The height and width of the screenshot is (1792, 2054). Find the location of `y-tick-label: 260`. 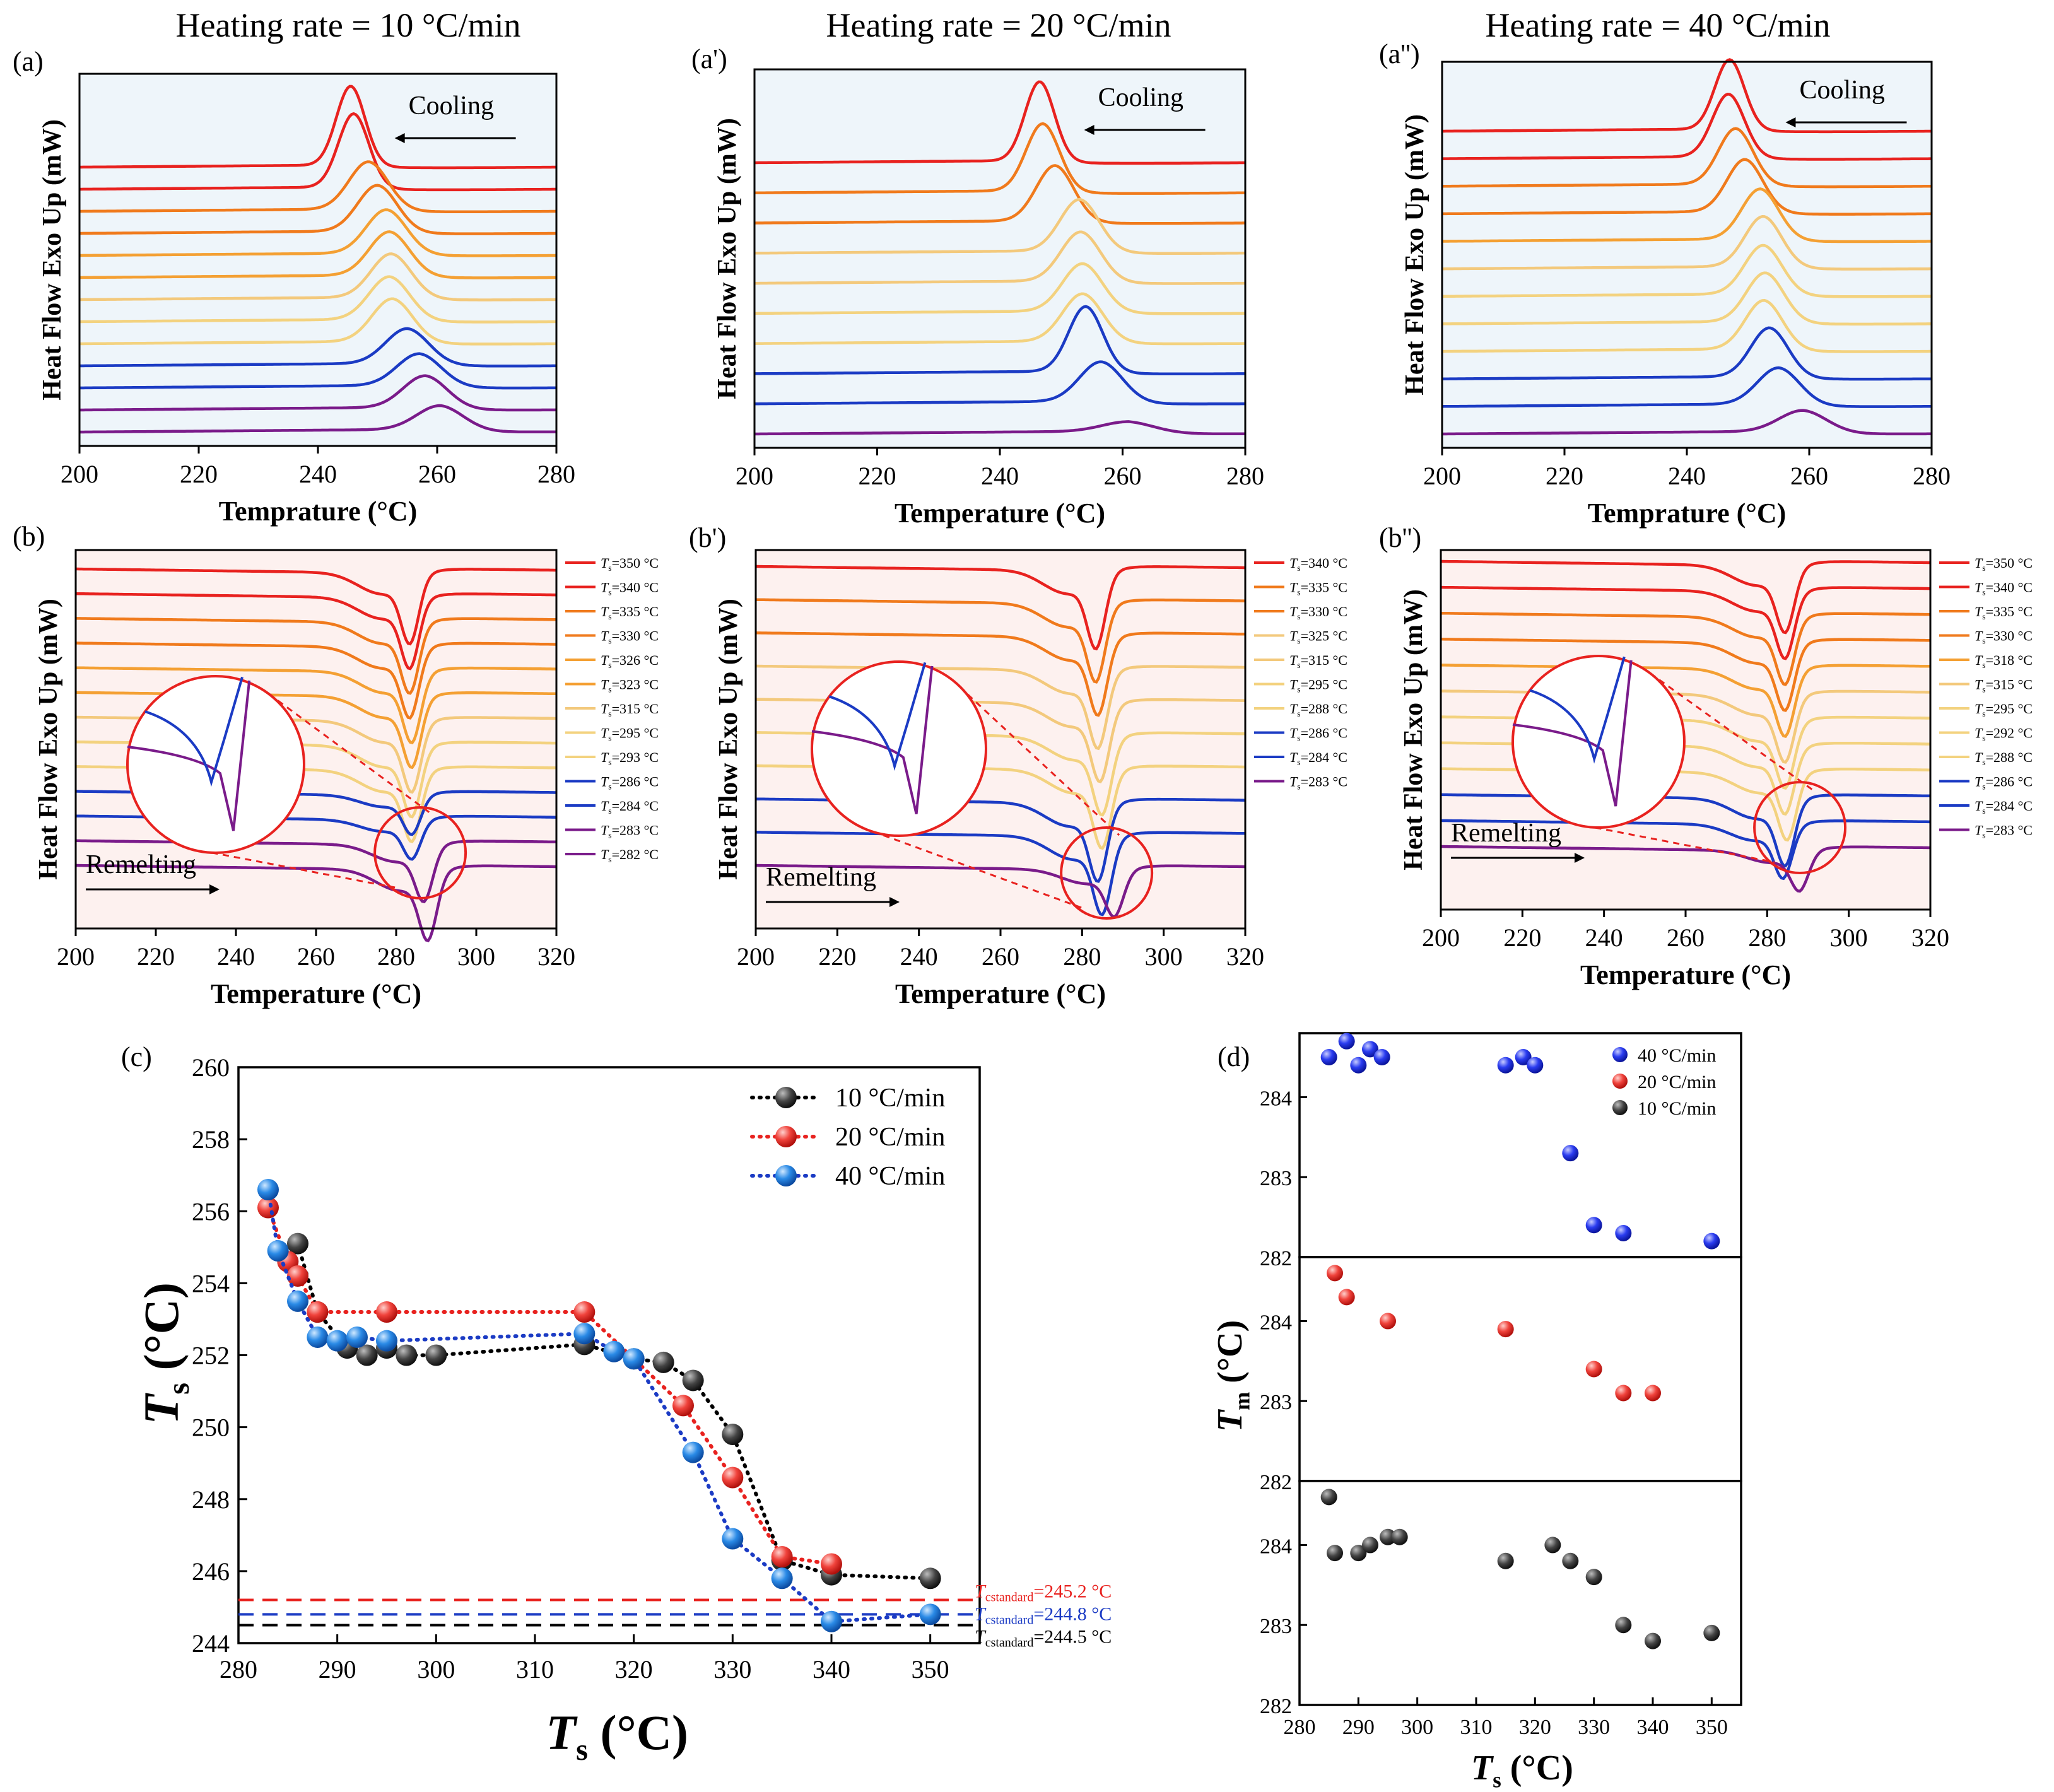

y-tick-label: 260 is located at coordinates (211, 1067).